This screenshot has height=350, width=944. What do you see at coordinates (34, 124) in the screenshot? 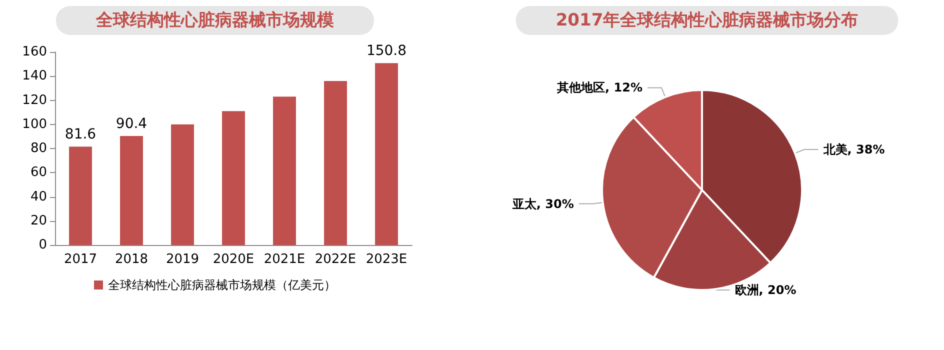
I see `y-tick-label: 100` at bounding box center [34, 124].